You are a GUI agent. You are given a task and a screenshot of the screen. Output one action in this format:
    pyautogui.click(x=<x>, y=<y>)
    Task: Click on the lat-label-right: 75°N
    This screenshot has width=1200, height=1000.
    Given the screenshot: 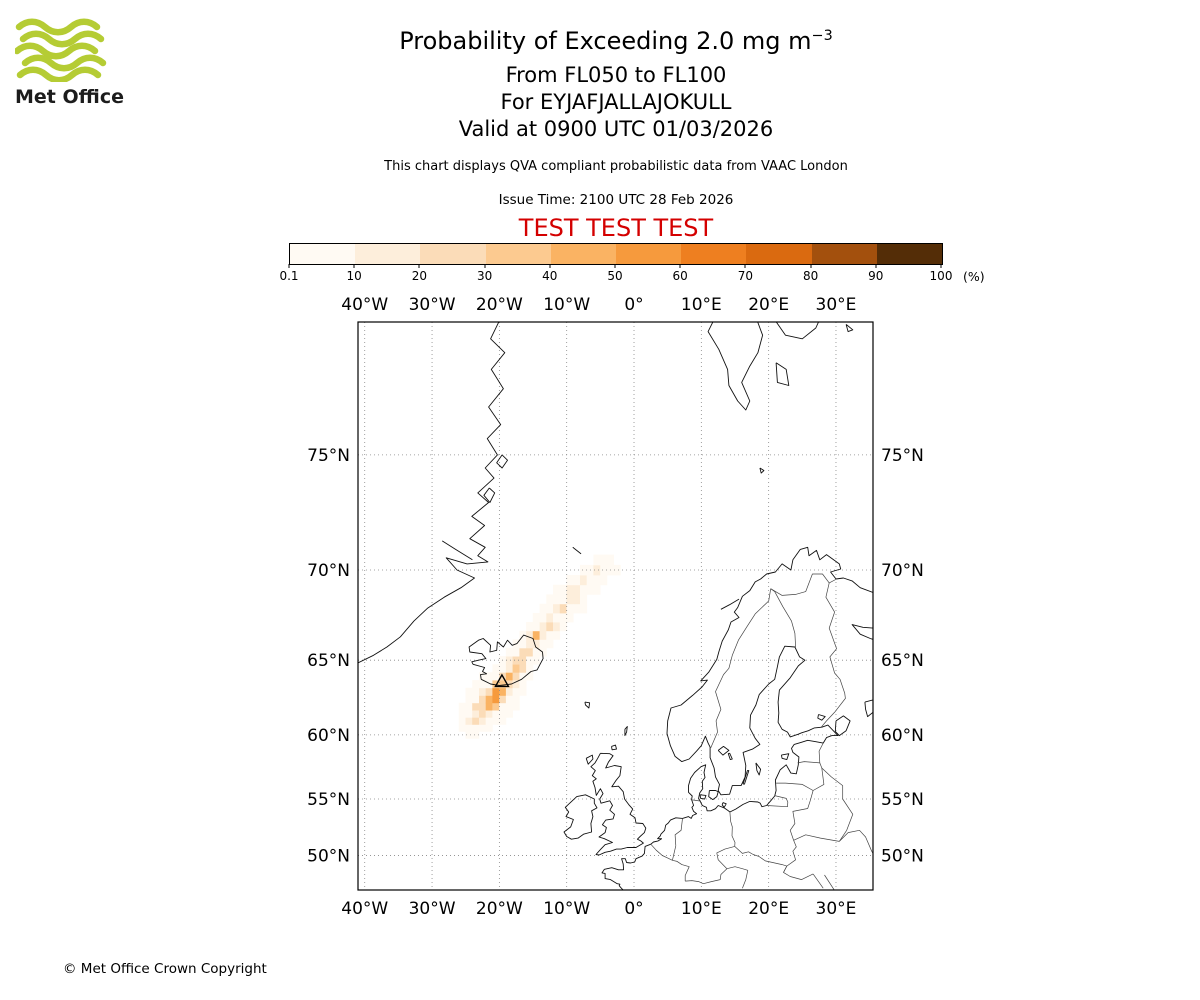 What is the action you would take?
    pyautogui.click(x=902, y=456)
    